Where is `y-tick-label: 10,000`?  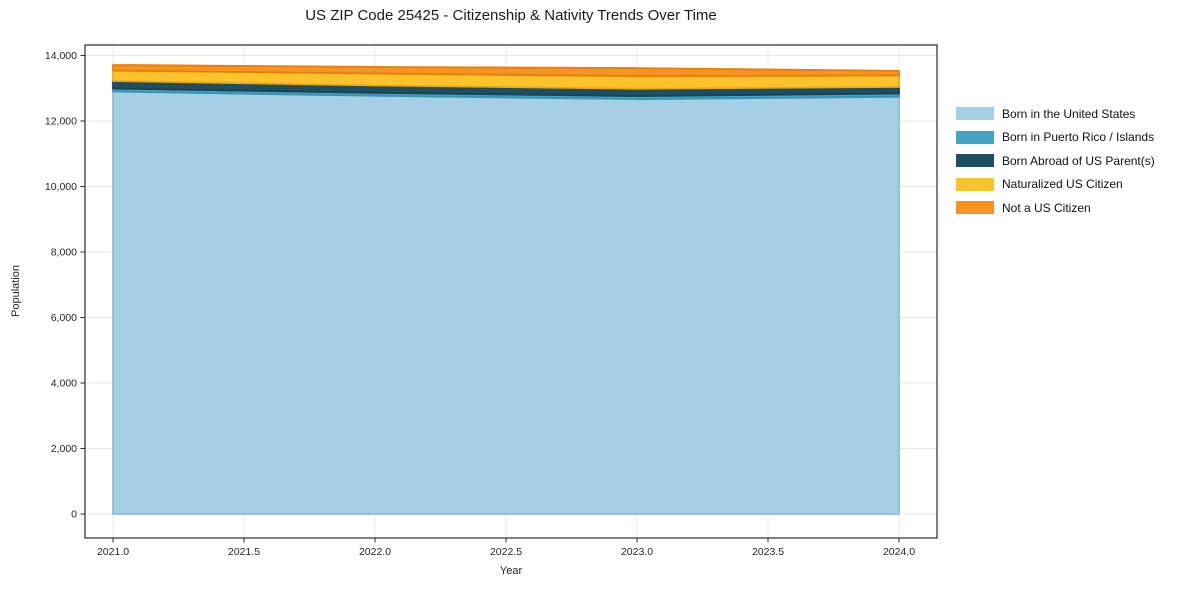 y-tick-label: 10,000 is located at coordinates (61, 187).